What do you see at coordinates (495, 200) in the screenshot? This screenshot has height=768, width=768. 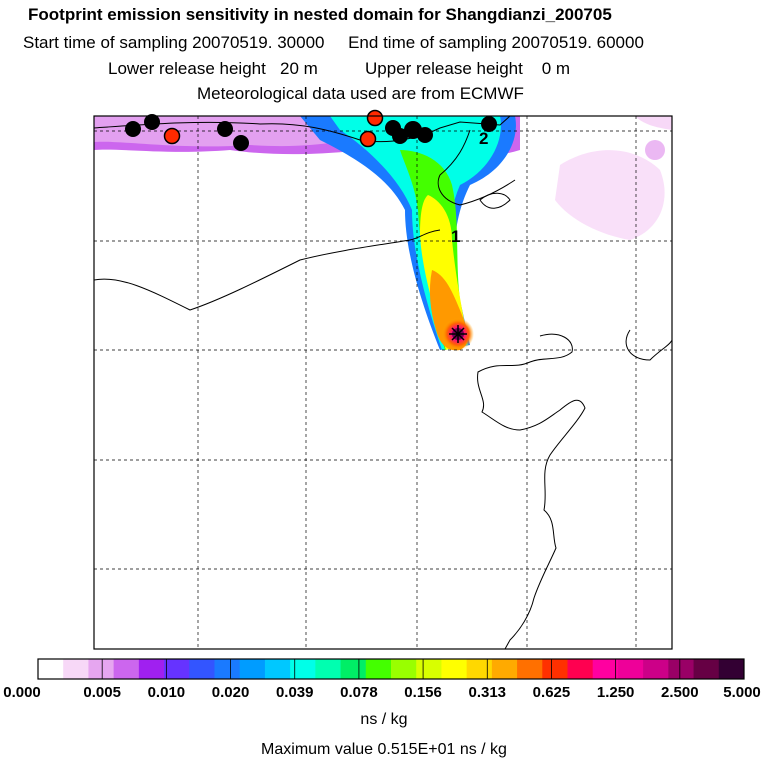 I see `coastline-island` at bounding box center [495, 200].